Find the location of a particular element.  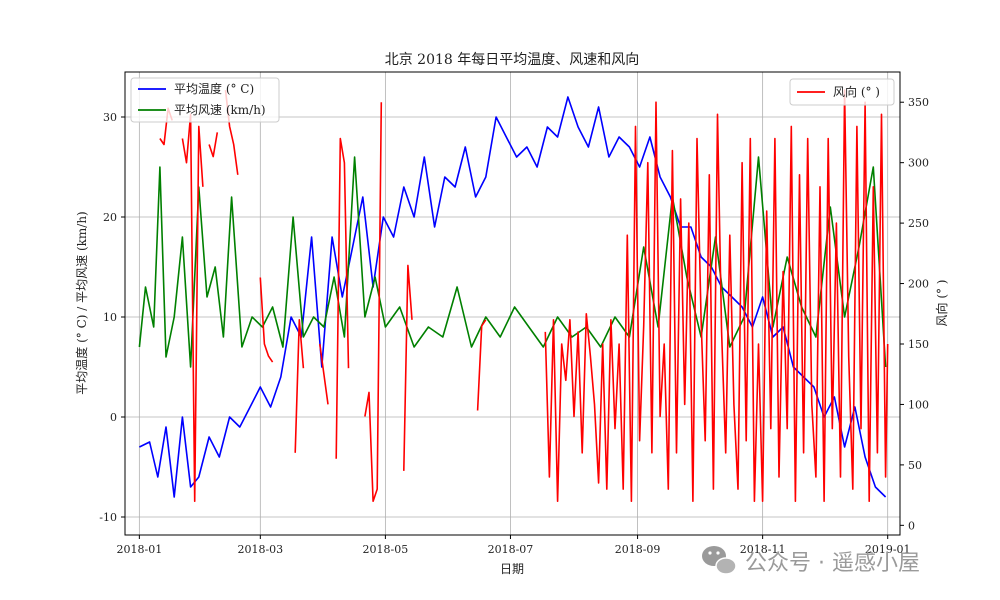

y-axis-left: -10 0 10 20 30 is located at coordinates (112, 317).